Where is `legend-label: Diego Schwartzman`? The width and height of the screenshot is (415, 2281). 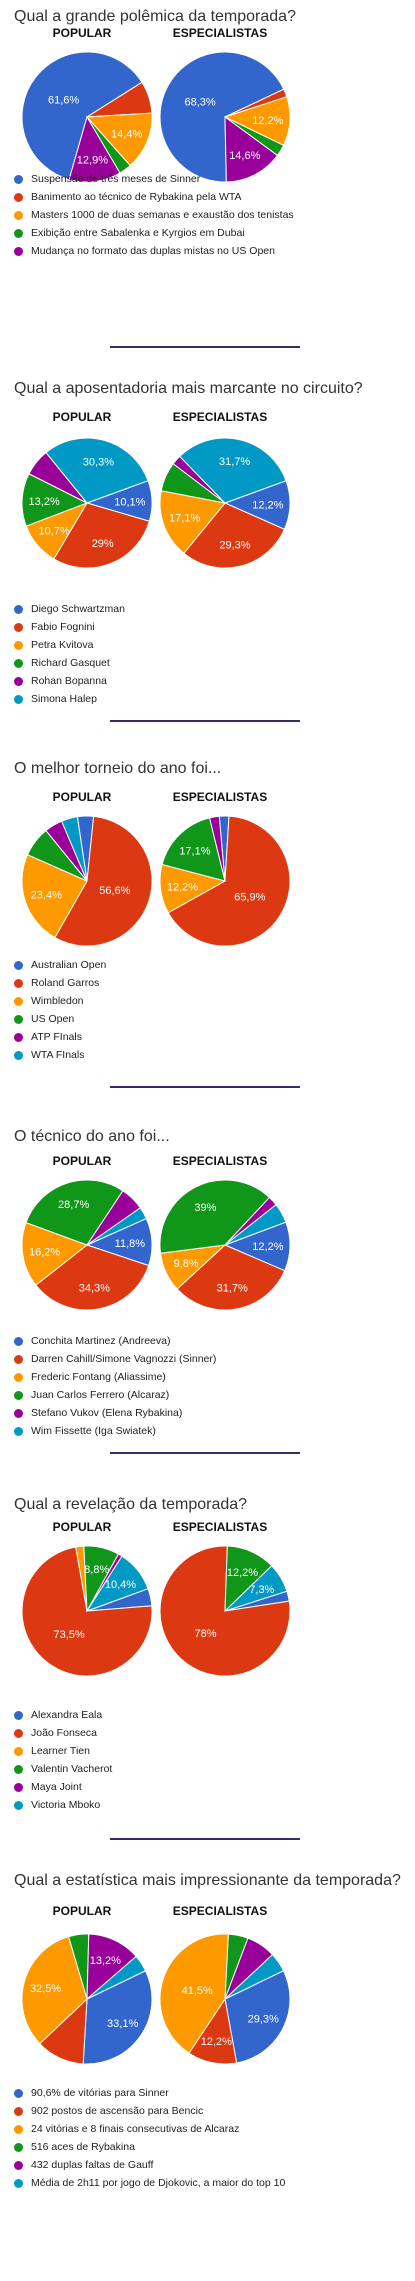 legend-label: Diego Schwartzman is located at coordinates (78, 609).